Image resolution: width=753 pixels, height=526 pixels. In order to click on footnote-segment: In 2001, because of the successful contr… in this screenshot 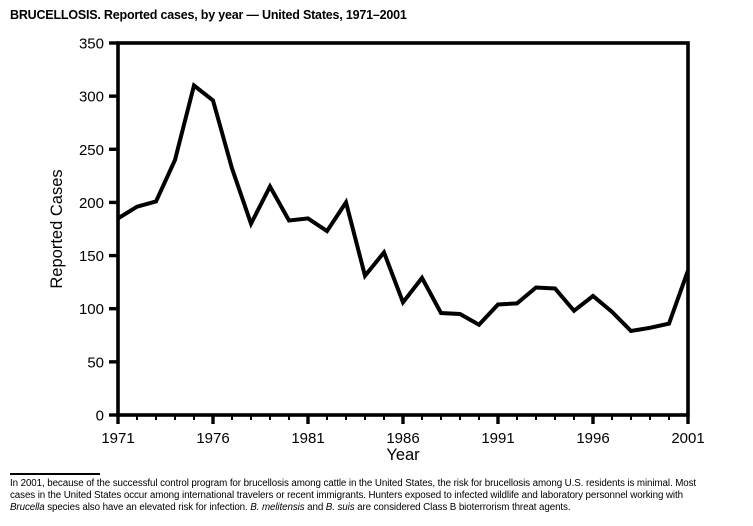, I will do `click(353, 483)`.